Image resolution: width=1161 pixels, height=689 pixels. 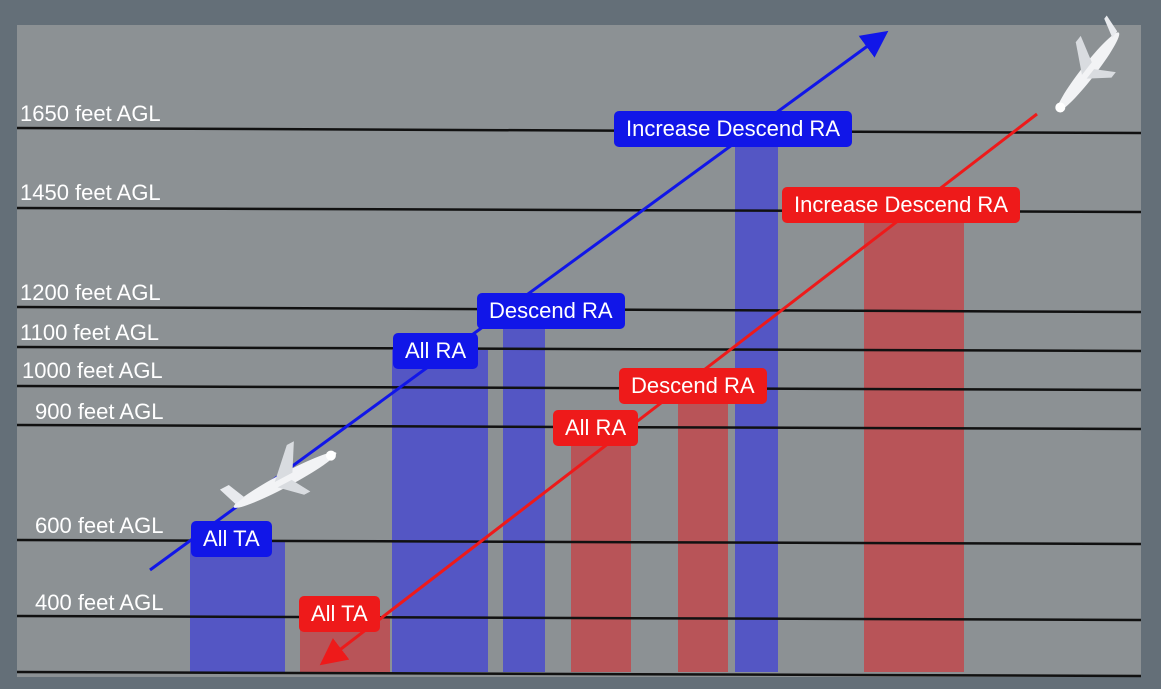 What do you see at coordinates (339, 614) in the screenshot?
I see `red-badge-all-ta: All TA` at bounding box center [339, 614].